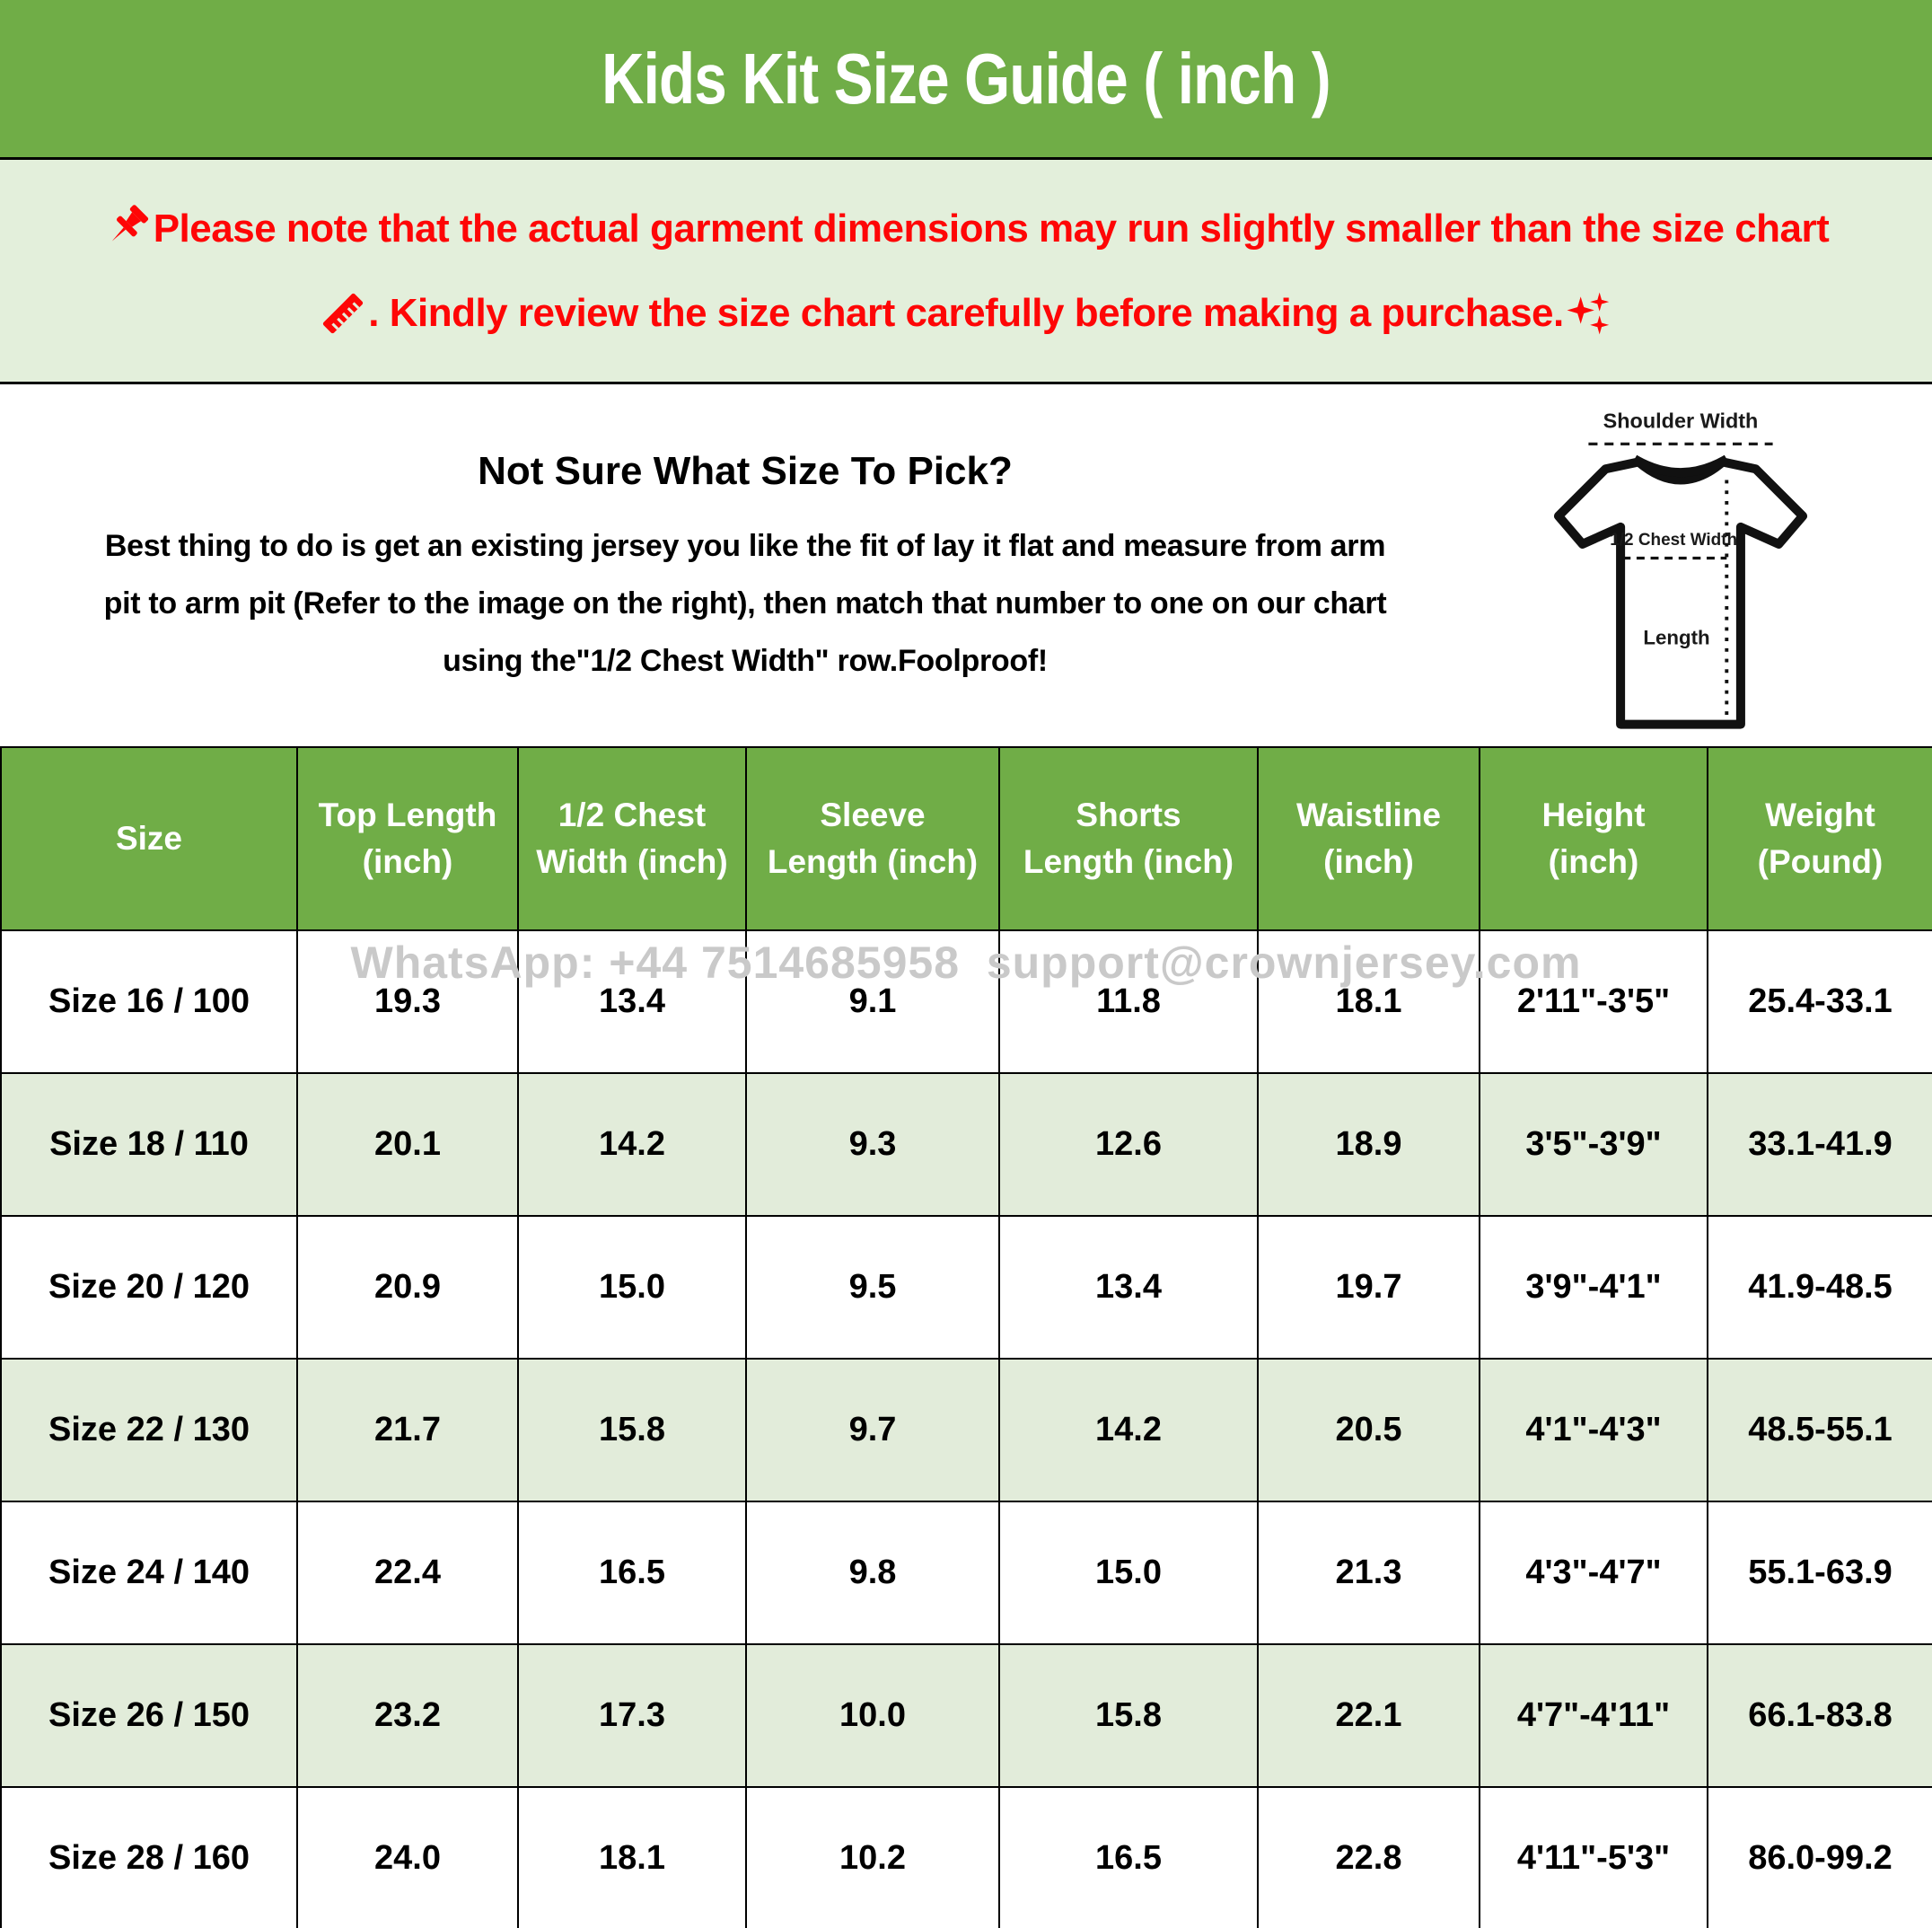  What do you see at coordinates (1128, 1715) in the screenshot?
I see `measurement-cell: 15.8` at bounding box center [1128, 1715].